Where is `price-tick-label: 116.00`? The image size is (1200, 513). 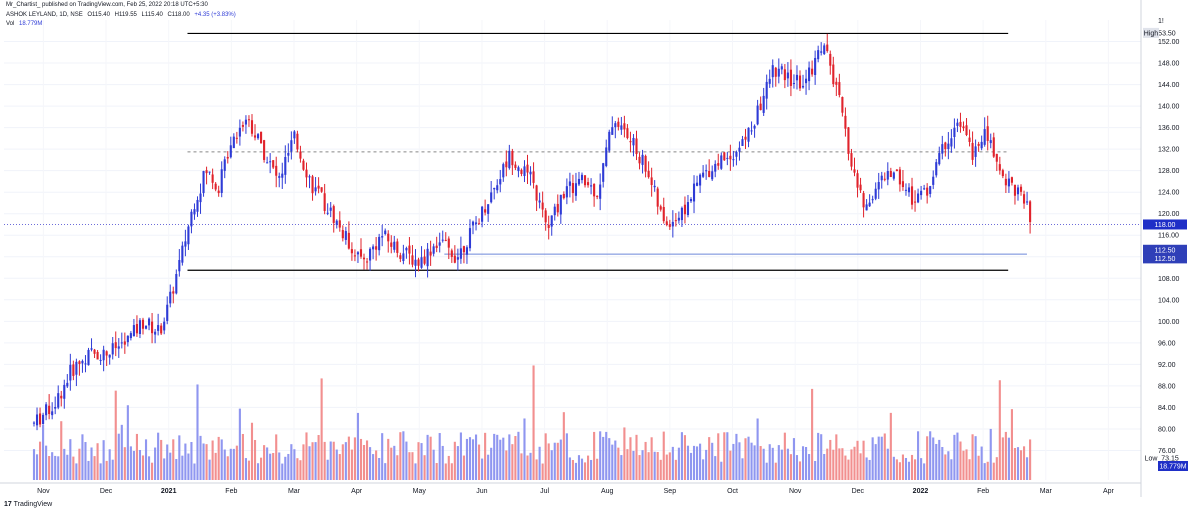 price-tick-label: 116.00 is located at coordinates (1168, 236).